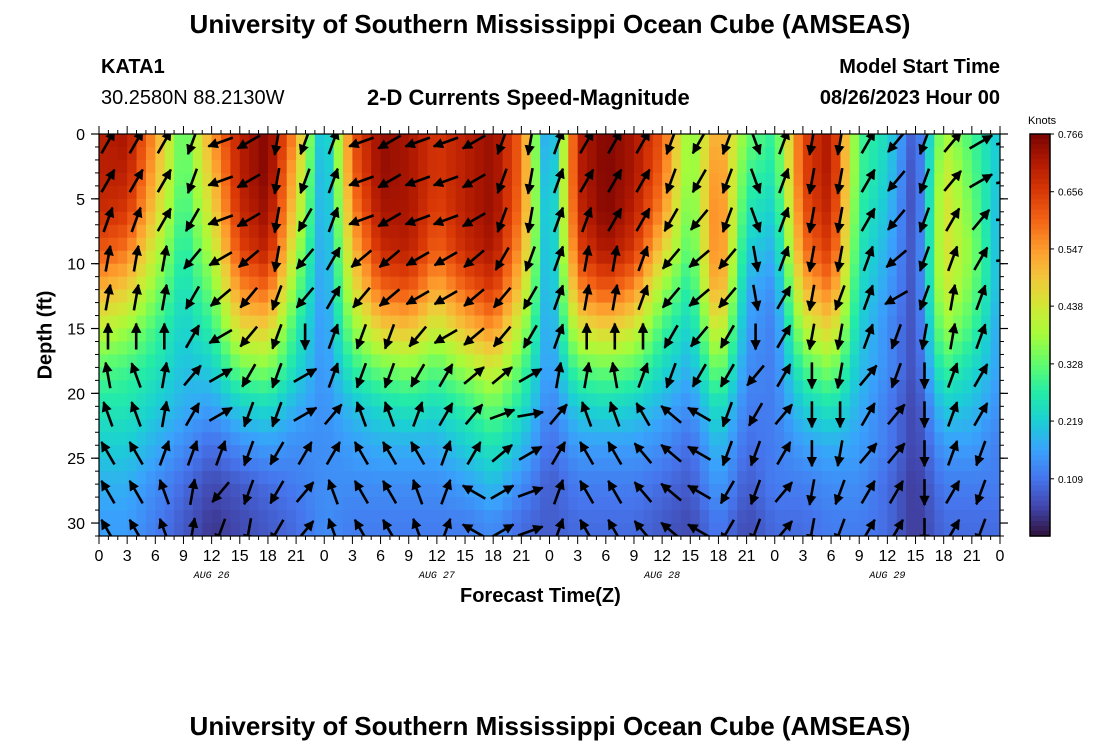  What do you see at coordinates (661, 576) in the screenshot?
I see `date-label: AUG 28` at bounding box center [661, 576].